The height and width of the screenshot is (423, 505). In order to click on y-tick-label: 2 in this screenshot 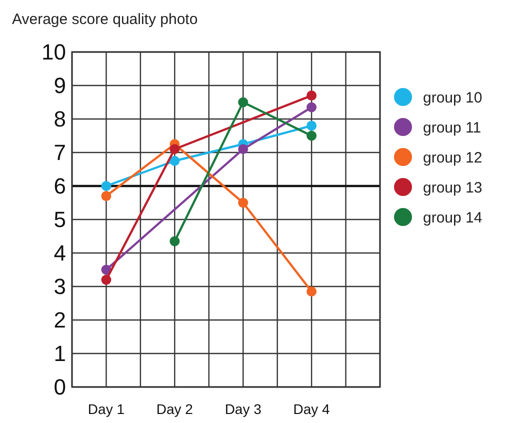, I will do `click(60, 320)`.